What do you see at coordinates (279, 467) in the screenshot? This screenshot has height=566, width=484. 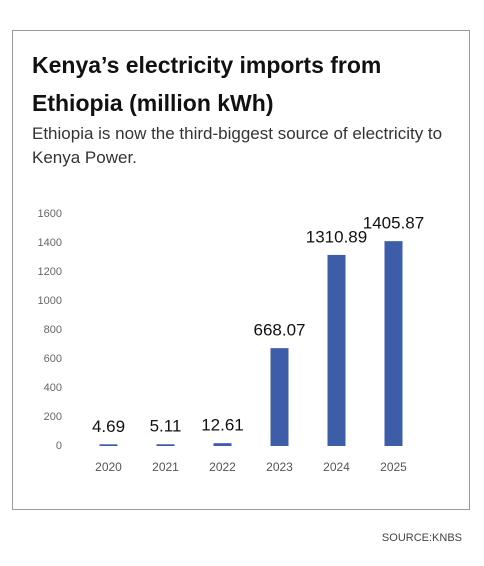 I see `x-tick-label: 2023` at bounding box center [279, 467].